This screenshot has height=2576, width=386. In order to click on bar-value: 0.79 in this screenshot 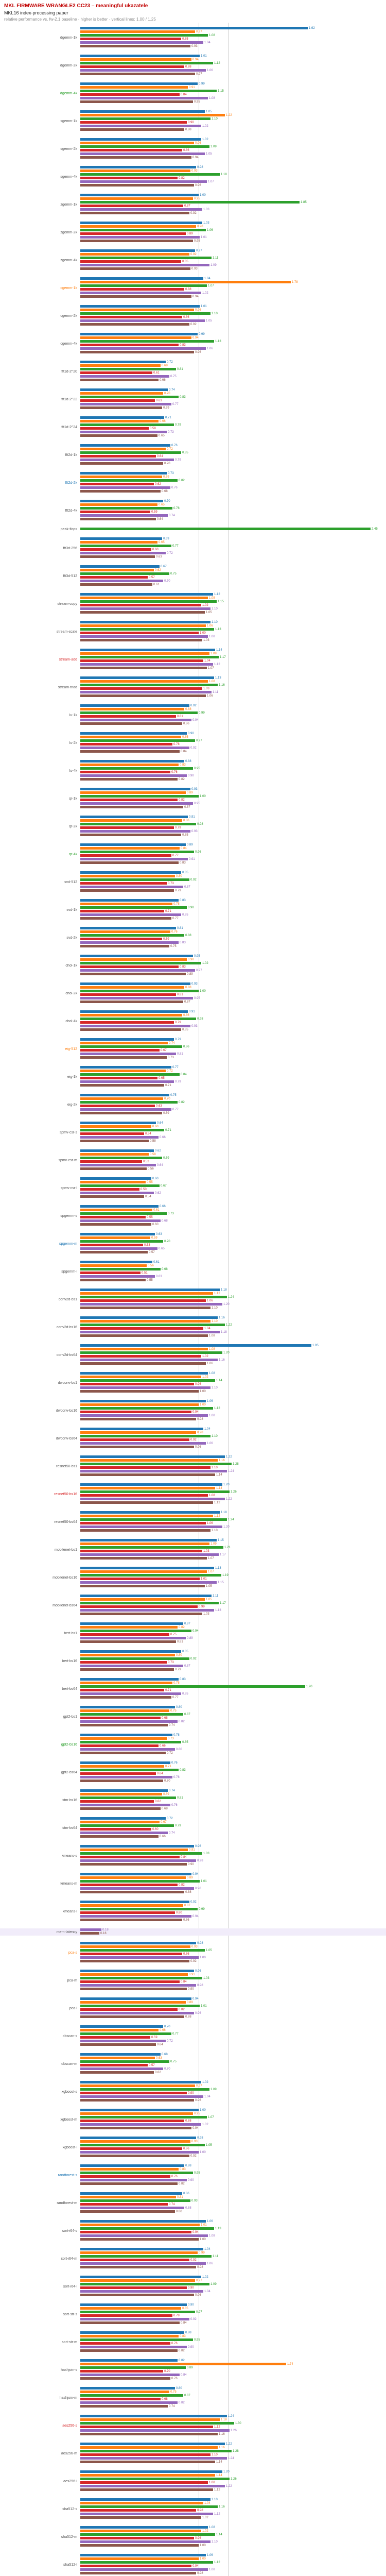, I will do `click(178, 1022)`.